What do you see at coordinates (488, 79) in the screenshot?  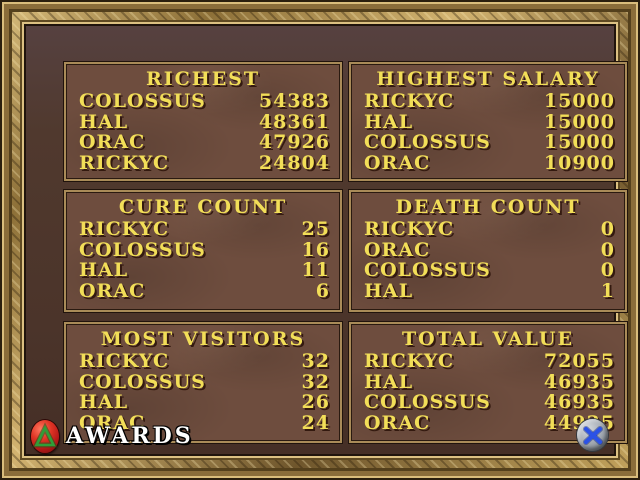 I see `panel-title: HIGHEST SALARY` at bounding box center [488, 79].